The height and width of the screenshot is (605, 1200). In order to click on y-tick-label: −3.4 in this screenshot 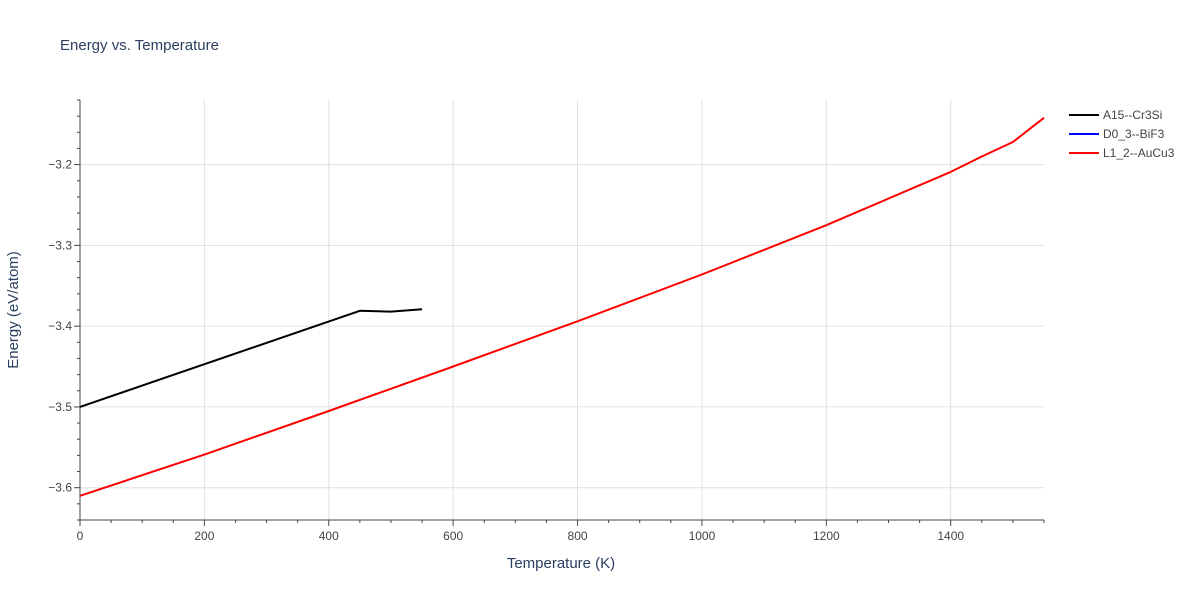, I will do `click(60, 326)`.